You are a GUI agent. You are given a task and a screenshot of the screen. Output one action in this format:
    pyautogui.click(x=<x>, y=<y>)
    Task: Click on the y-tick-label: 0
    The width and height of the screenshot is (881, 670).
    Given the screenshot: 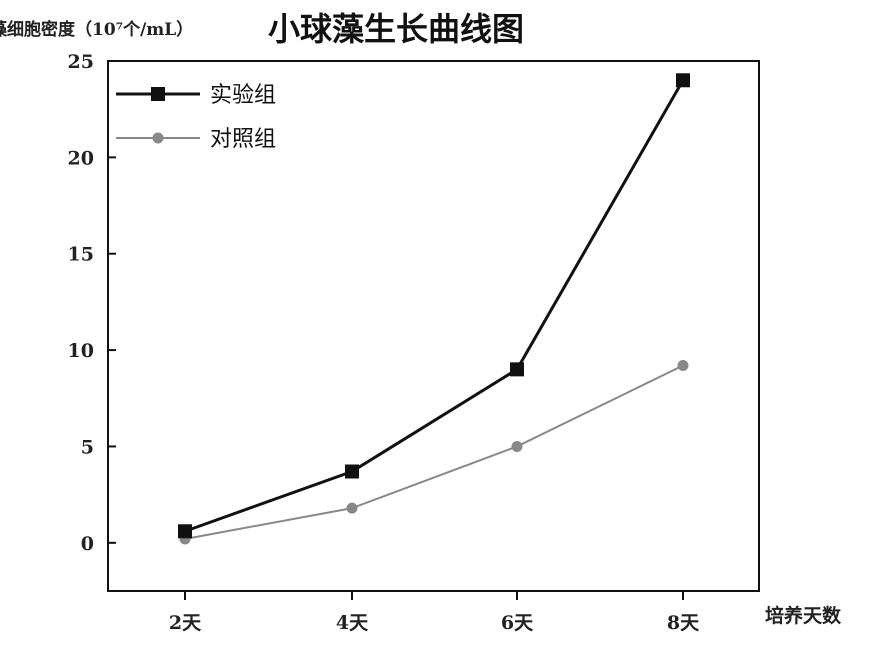 What is the action you would take?
    pyautogui.click(x=87, y=544)
    